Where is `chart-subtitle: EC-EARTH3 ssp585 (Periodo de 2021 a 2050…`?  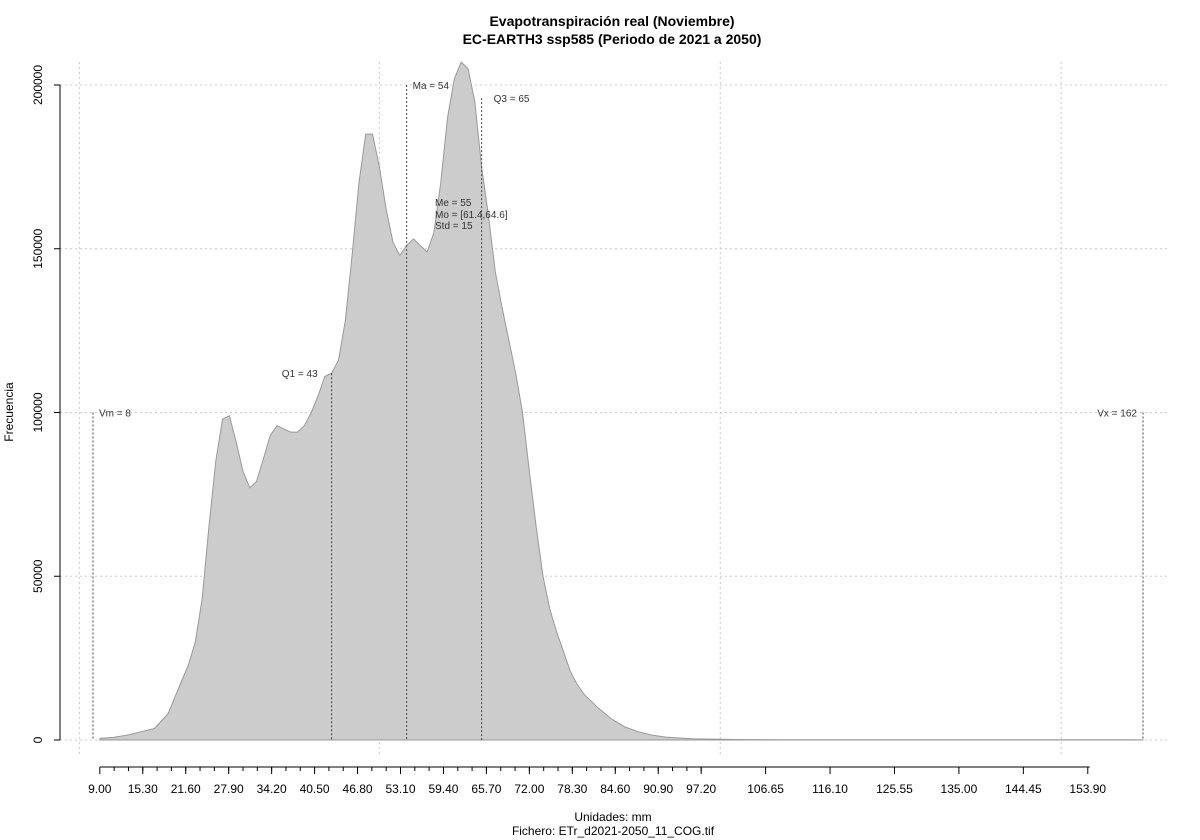
chart-subtitle: EC-EARTH3 ssp585 (Periodo de 2021 a 2050… is located at coordinates (612, 39).